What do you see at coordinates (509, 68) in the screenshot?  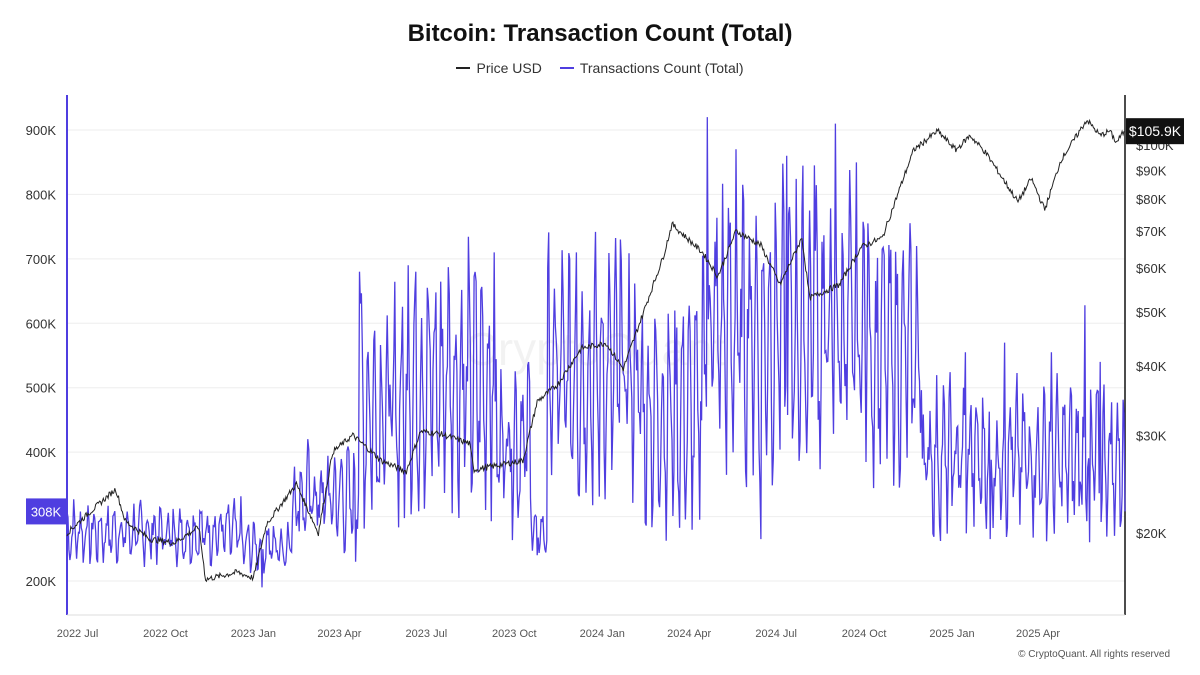 I see `legend-label-price: Price USD` at bounding box center [509, 68].